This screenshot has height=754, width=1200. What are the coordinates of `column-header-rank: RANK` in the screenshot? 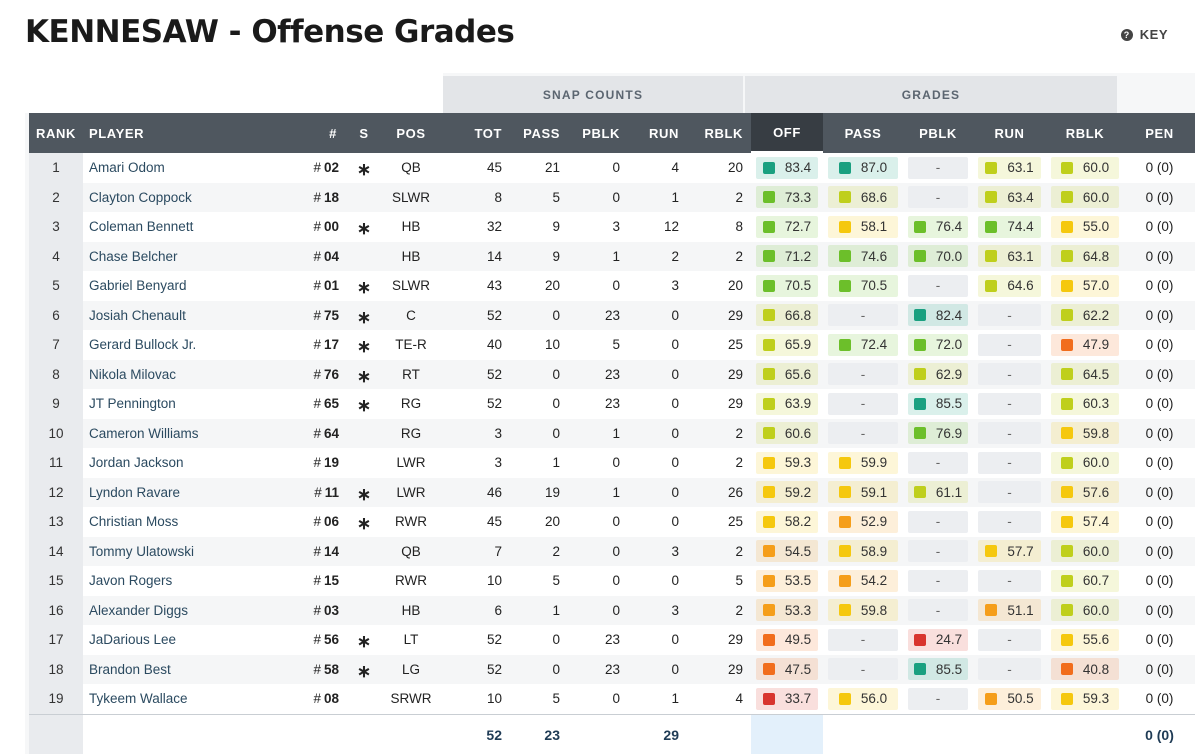 It's located at (56, 133).